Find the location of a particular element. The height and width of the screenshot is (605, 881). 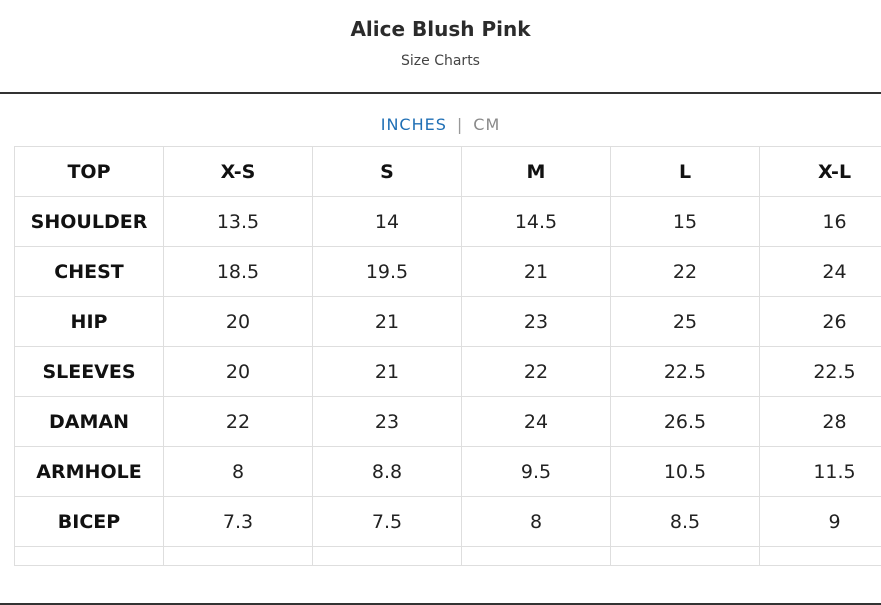

table-cell: 8.5 is located at coordinates (685, 521).